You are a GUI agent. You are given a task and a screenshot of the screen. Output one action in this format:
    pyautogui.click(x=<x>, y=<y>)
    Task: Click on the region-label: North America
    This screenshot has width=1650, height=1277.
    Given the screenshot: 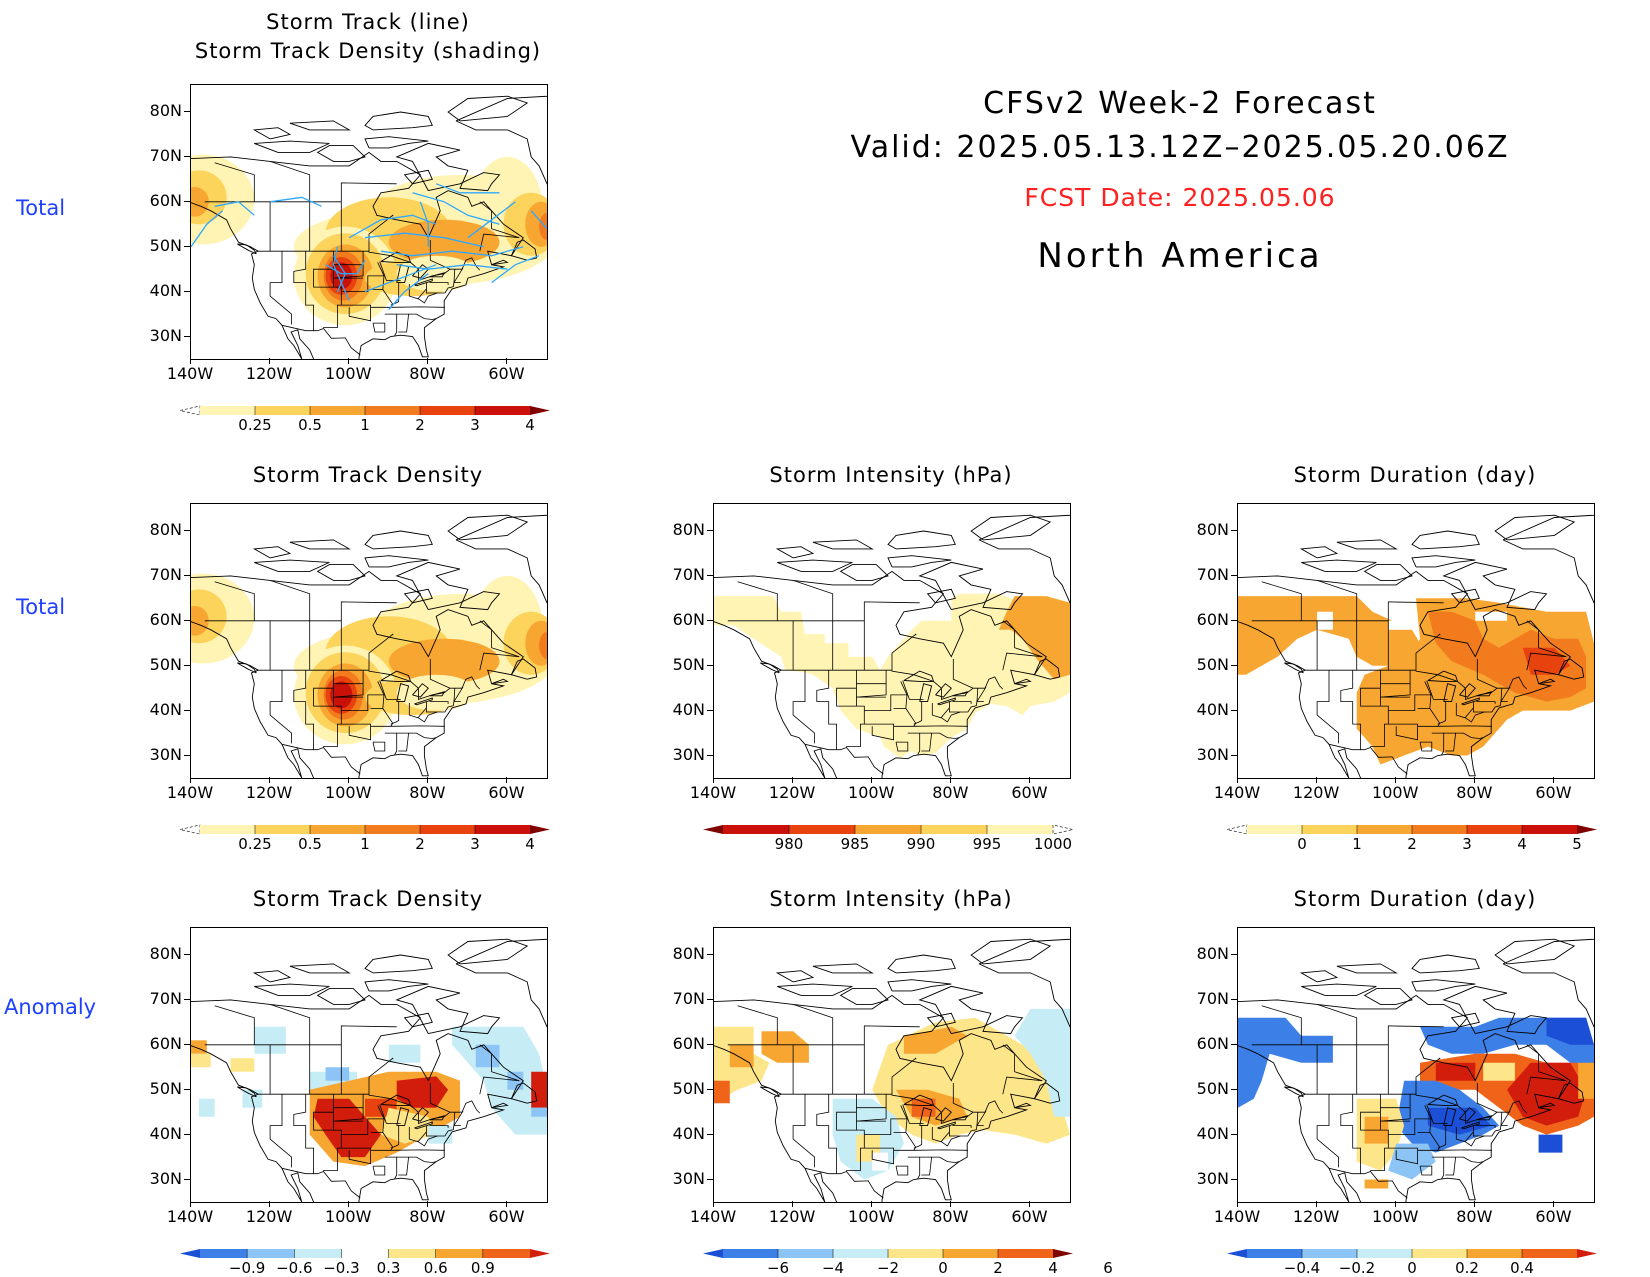 What is the action you would take?
    pyautogui.click(x=1180, y=256)
    